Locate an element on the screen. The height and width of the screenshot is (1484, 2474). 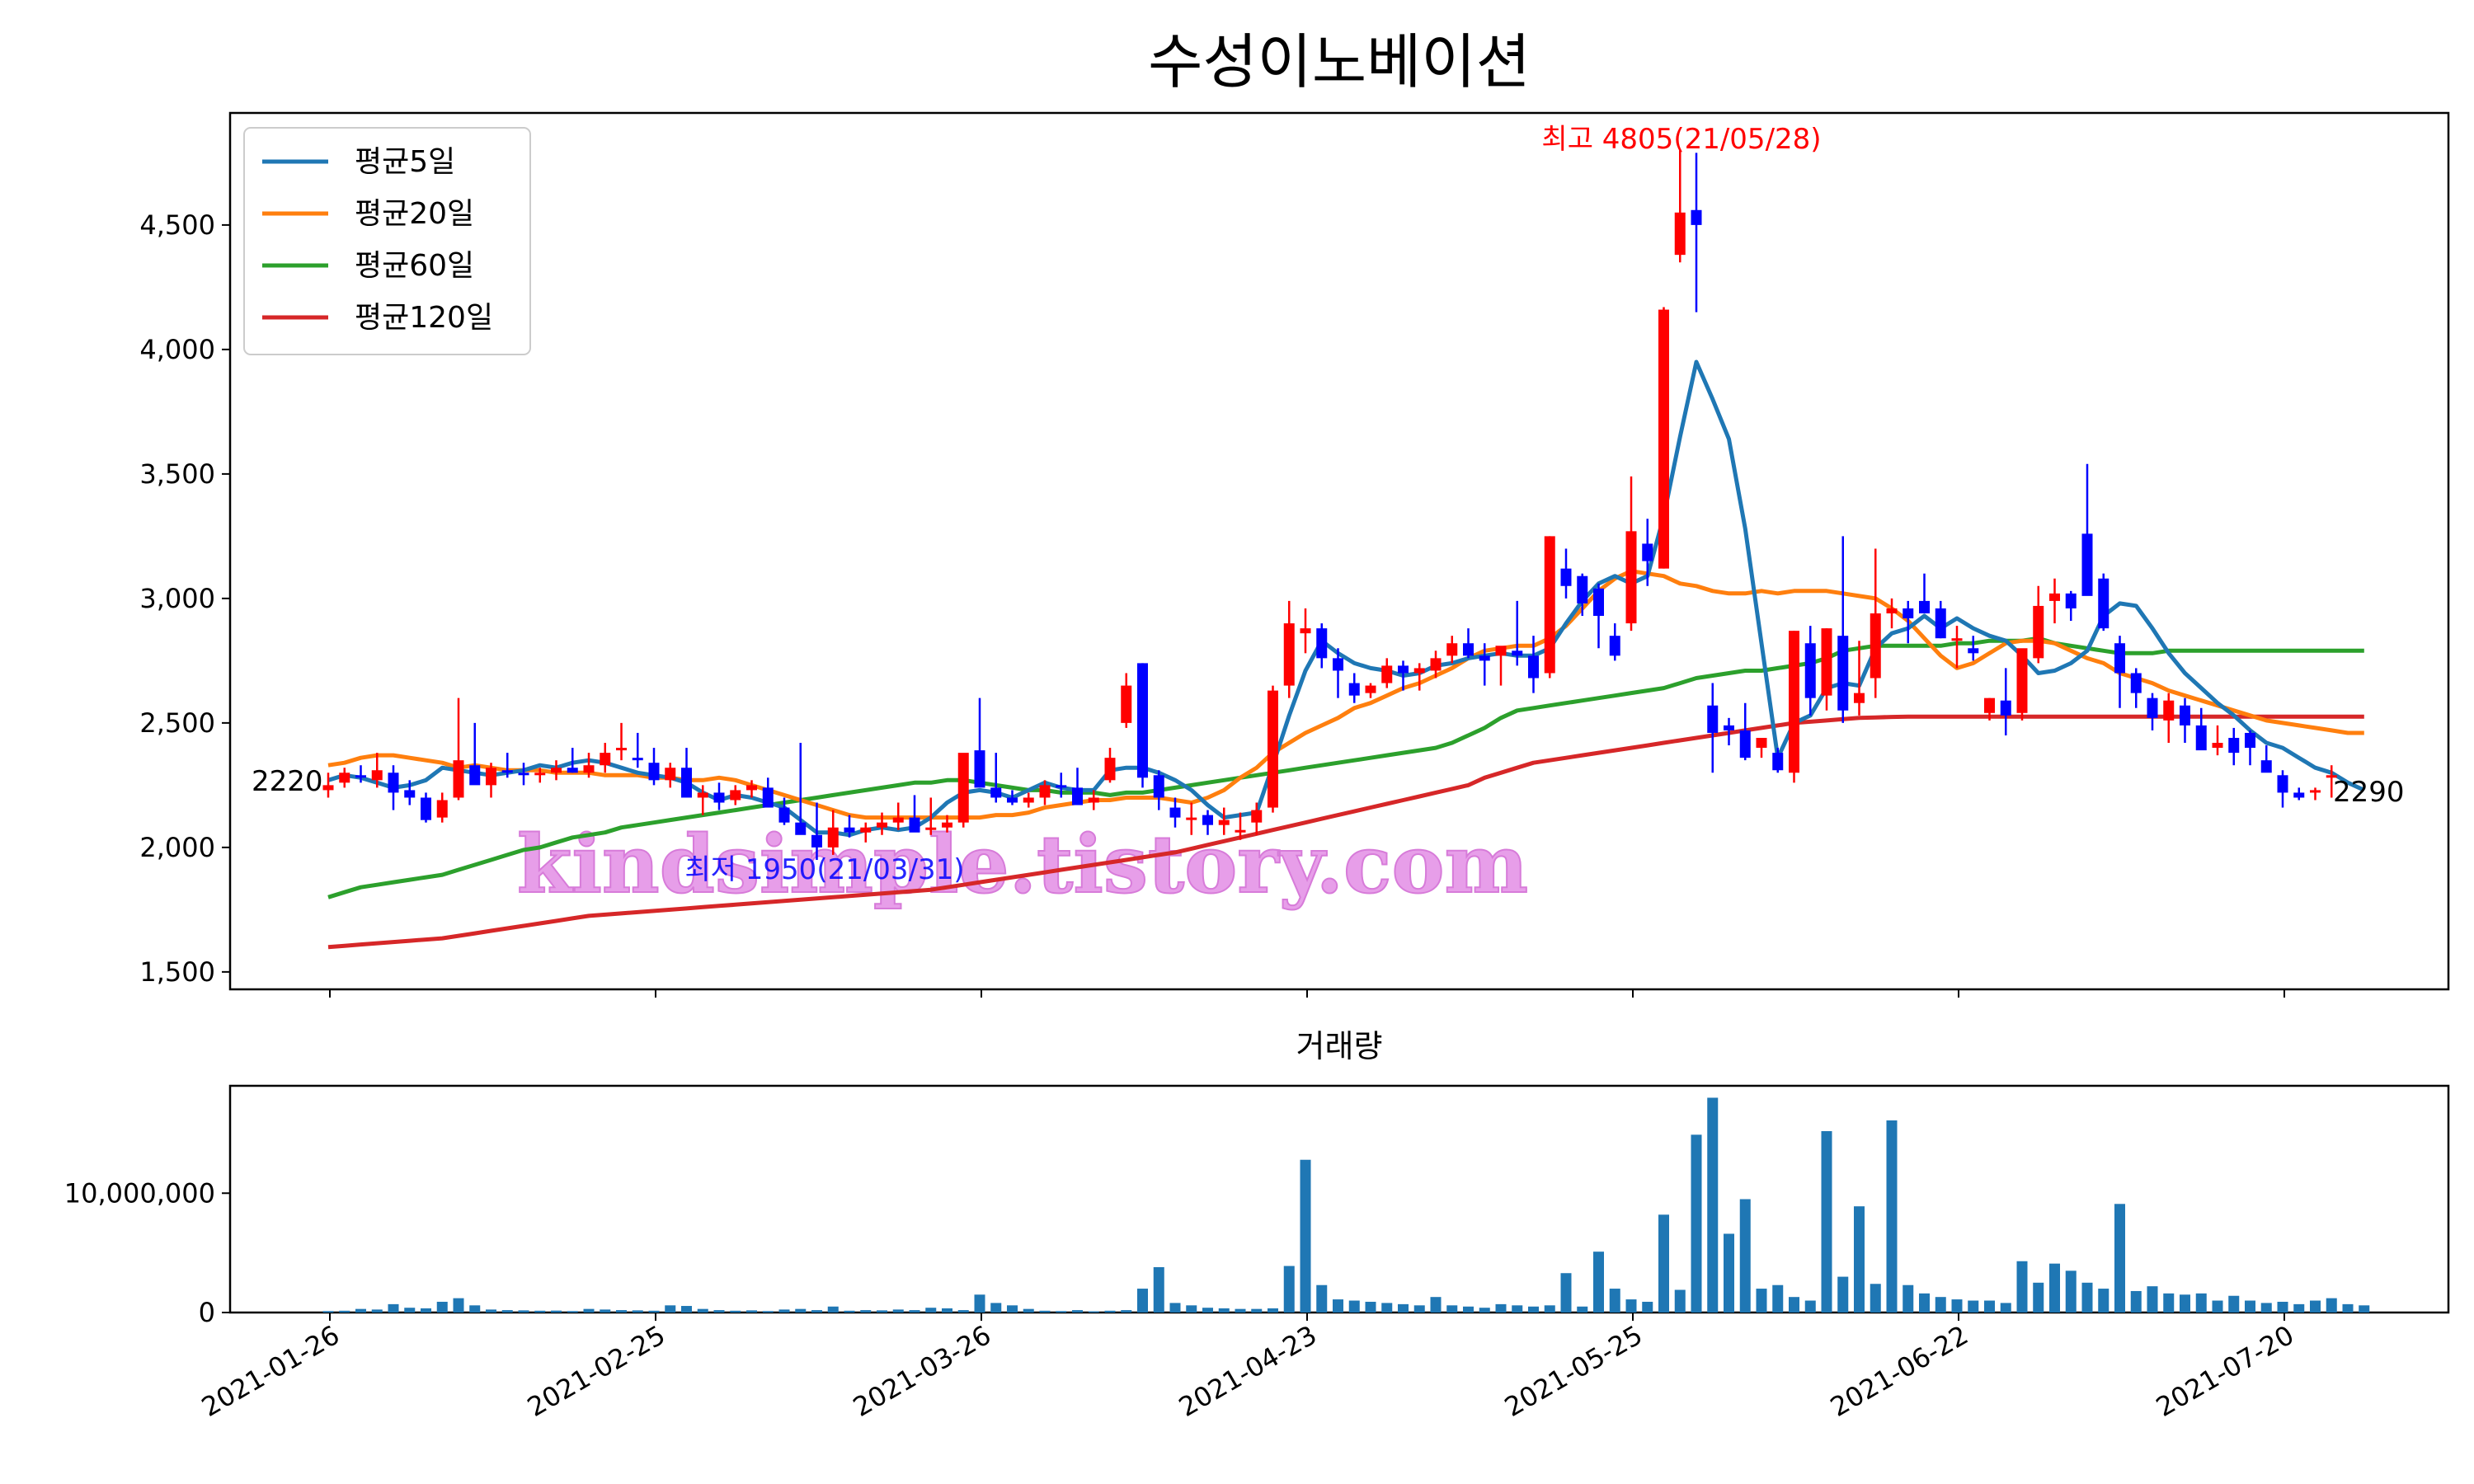
volume-y-axis: 0 10,000,000 is located at coordinates (147, 1252).